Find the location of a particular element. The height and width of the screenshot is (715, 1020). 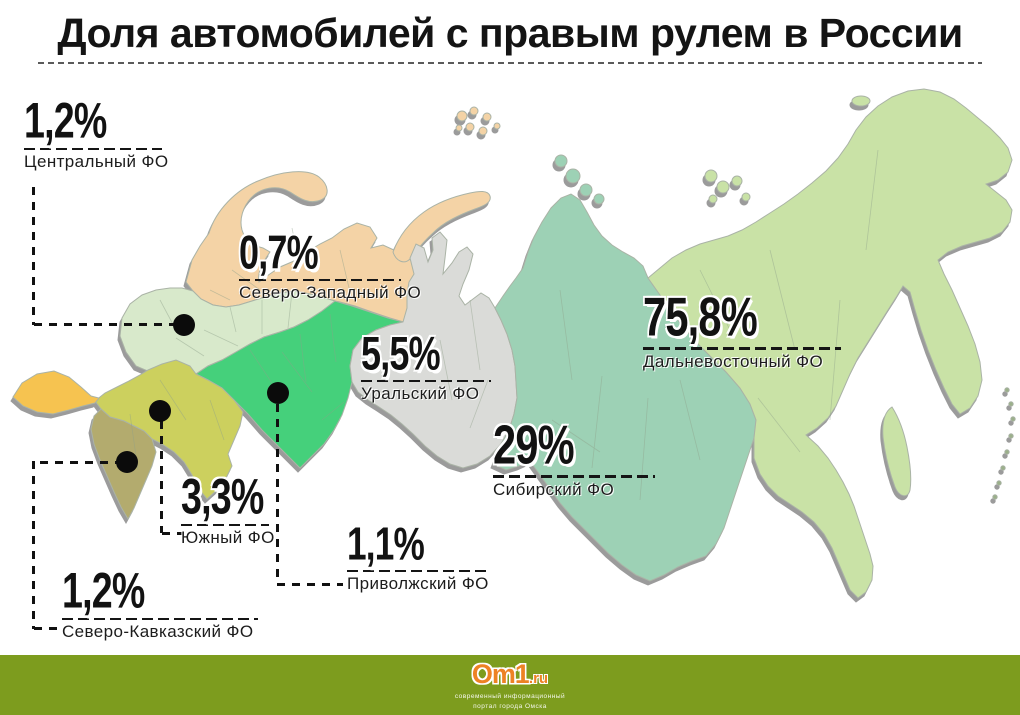

callout-fareast: 75,8% Дальневосточный ФО is located at coordinates (742, 329).